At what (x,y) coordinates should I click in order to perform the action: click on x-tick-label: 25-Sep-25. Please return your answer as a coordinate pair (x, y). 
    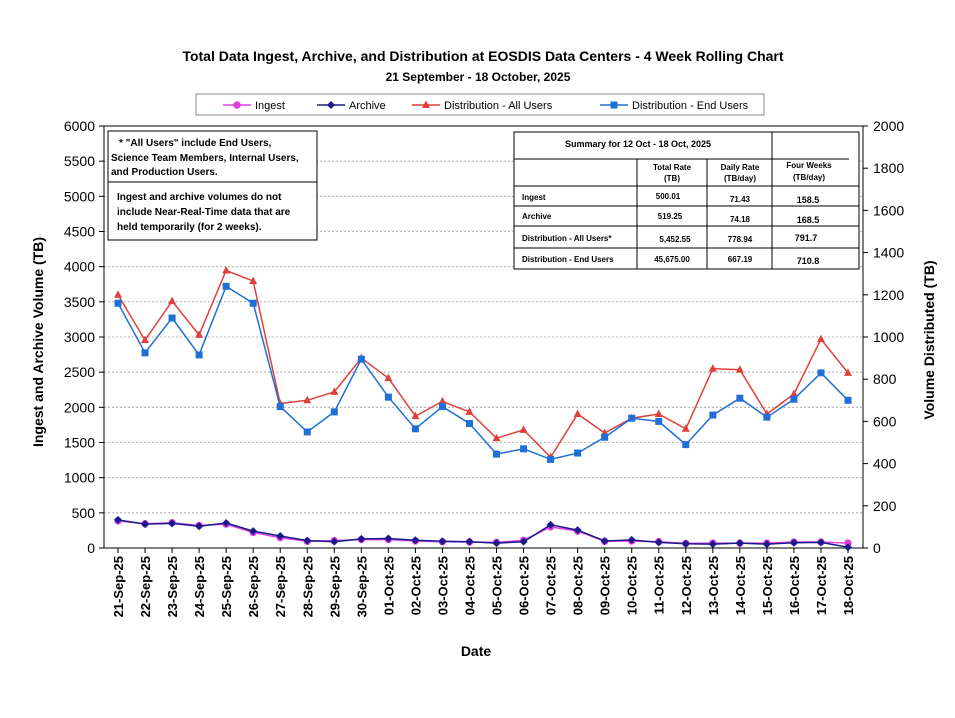
    Looking at the image, I should click on (226, 586).